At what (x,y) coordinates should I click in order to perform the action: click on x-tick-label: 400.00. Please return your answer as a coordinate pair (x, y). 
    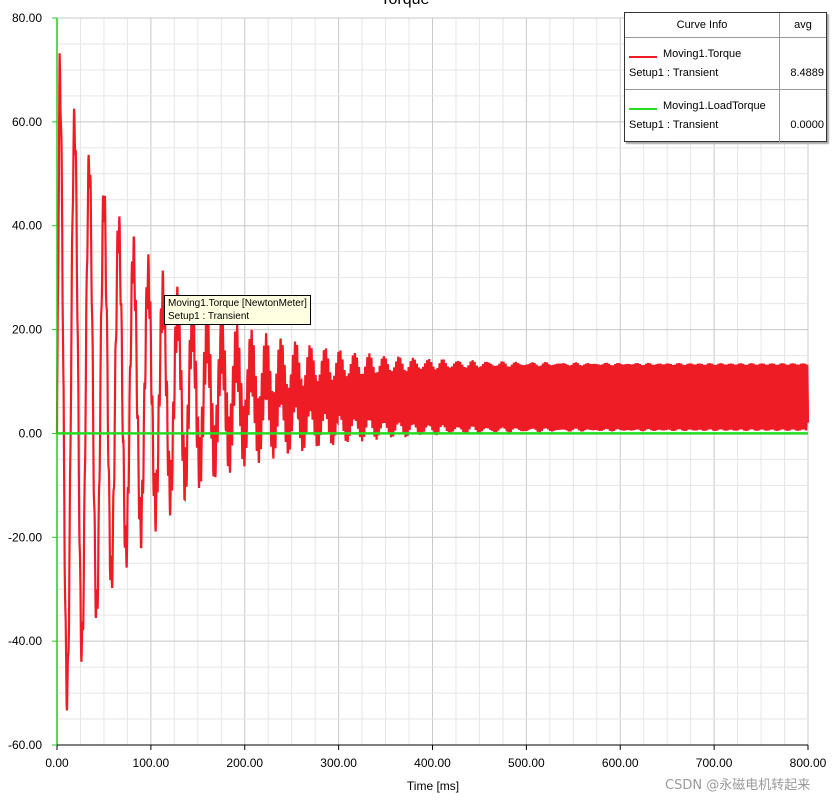
    Looking at the image, I should click on (432, 763).